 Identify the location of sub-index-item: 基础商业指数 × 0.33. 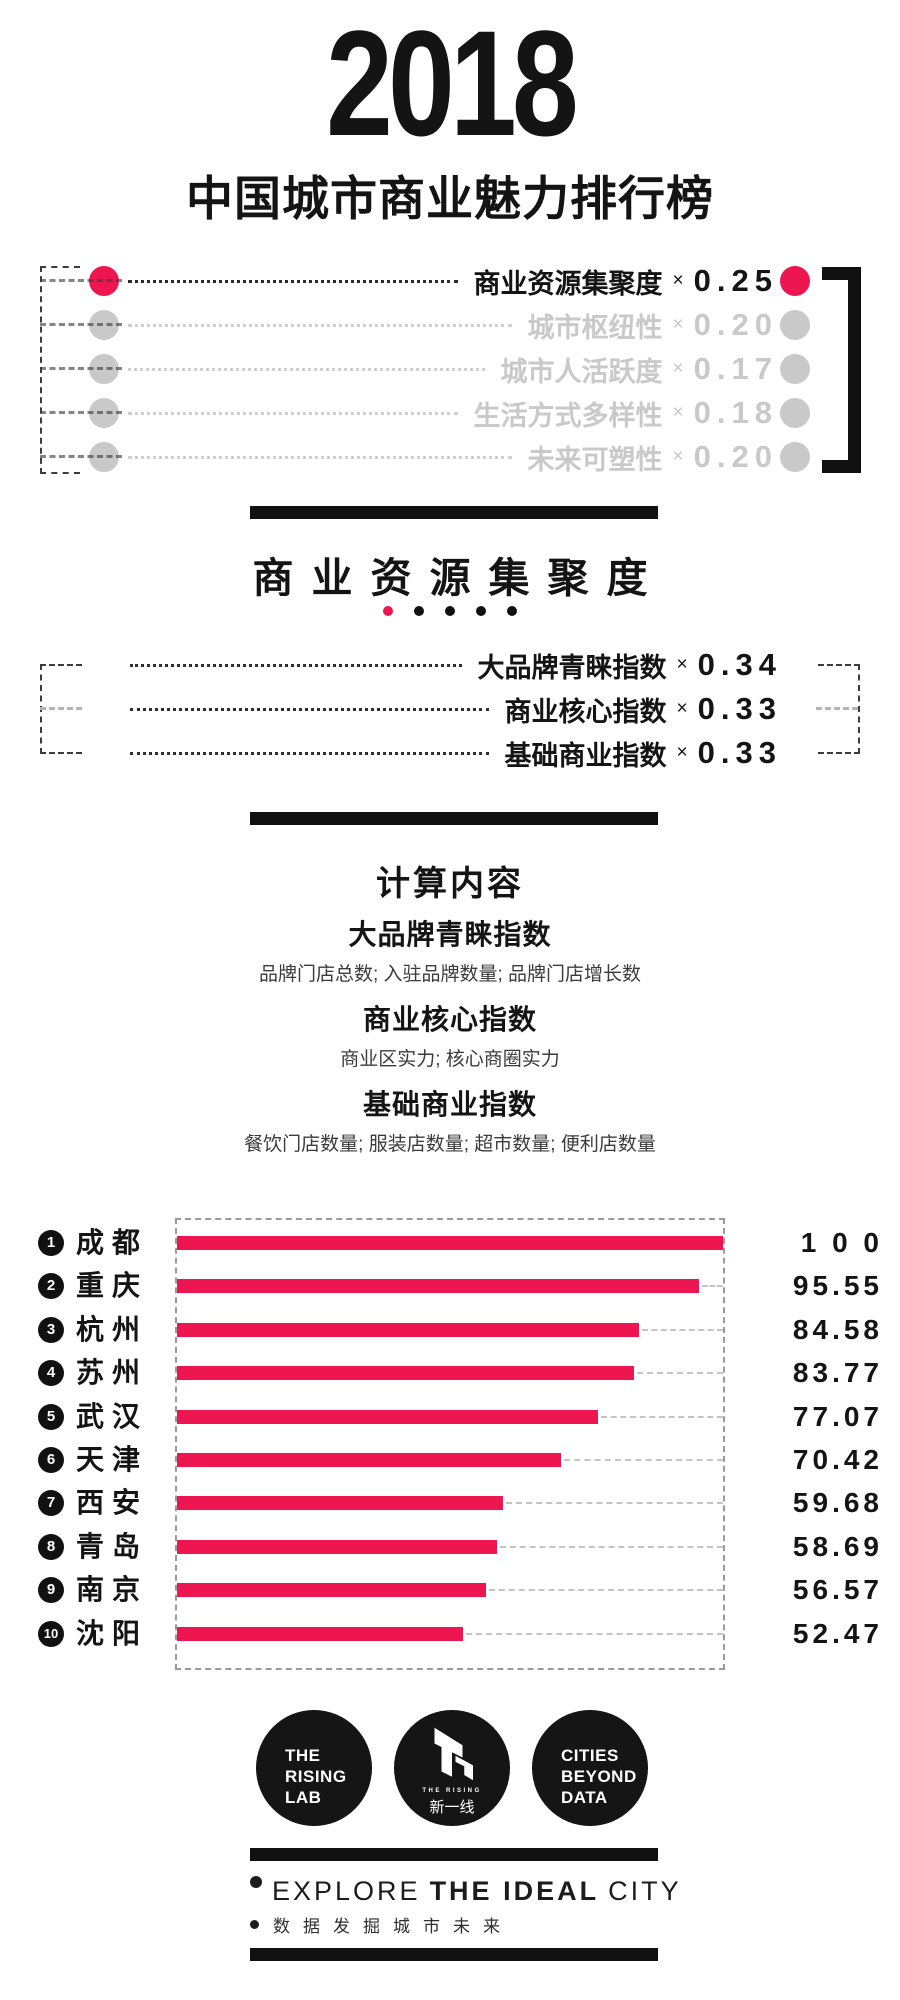
(450, 753).